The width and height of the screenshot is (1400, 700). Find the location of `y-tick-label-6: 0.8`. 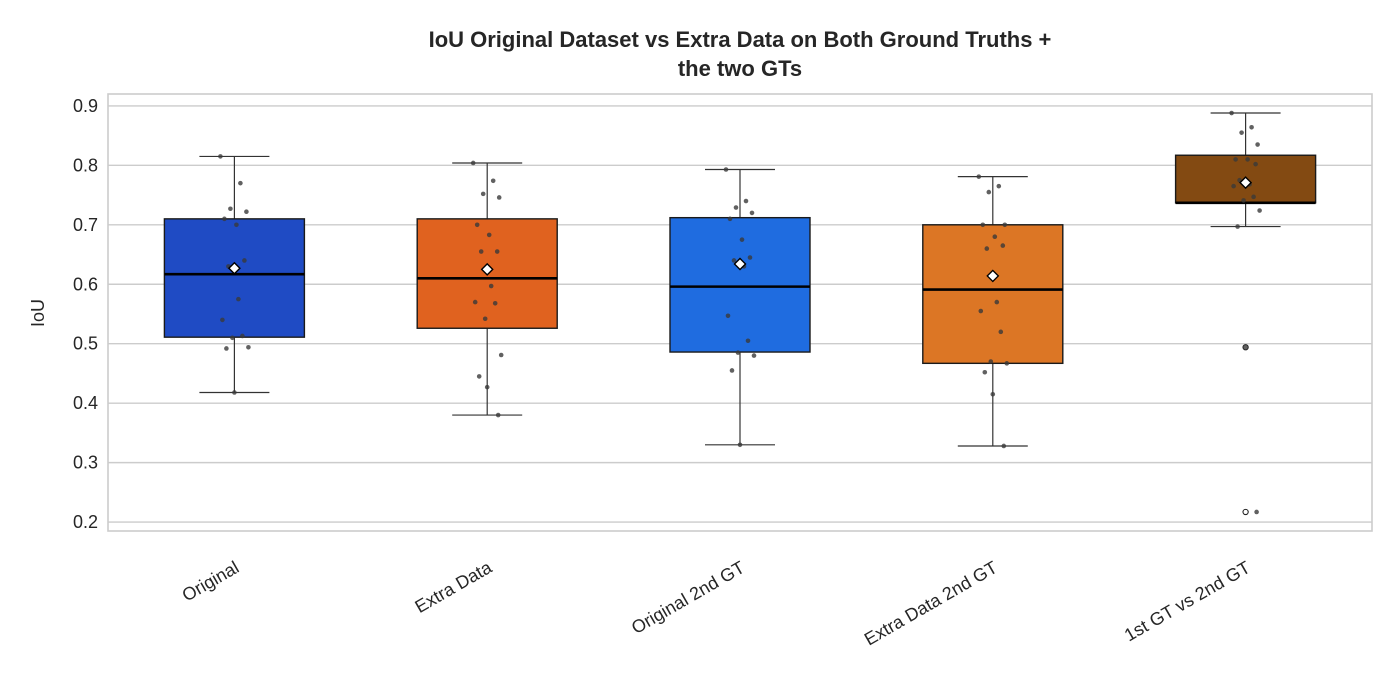

y-tick-label-6: 0.8 is located at coordinates (85, 165).